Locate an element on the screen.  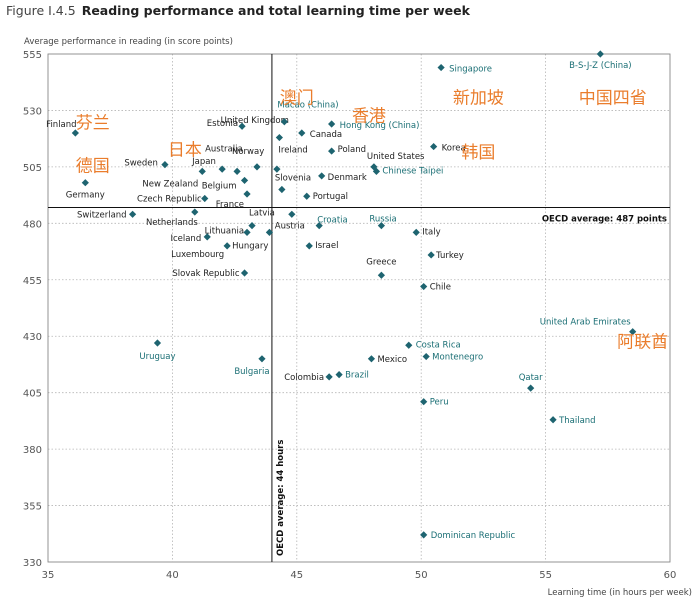
point-iceland is located at coordinates (207, 237).